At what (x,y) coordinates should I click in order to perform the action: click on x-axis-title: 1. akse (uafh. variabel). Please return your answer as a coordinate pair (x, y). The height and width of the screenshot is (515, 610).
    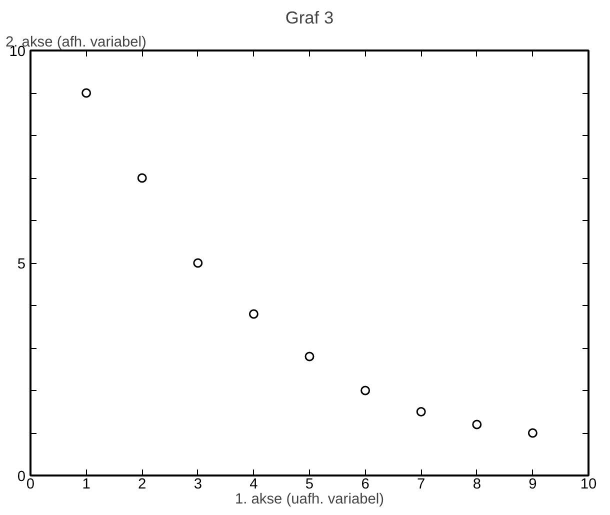
    Looking at the image, I should click on (309, 500).